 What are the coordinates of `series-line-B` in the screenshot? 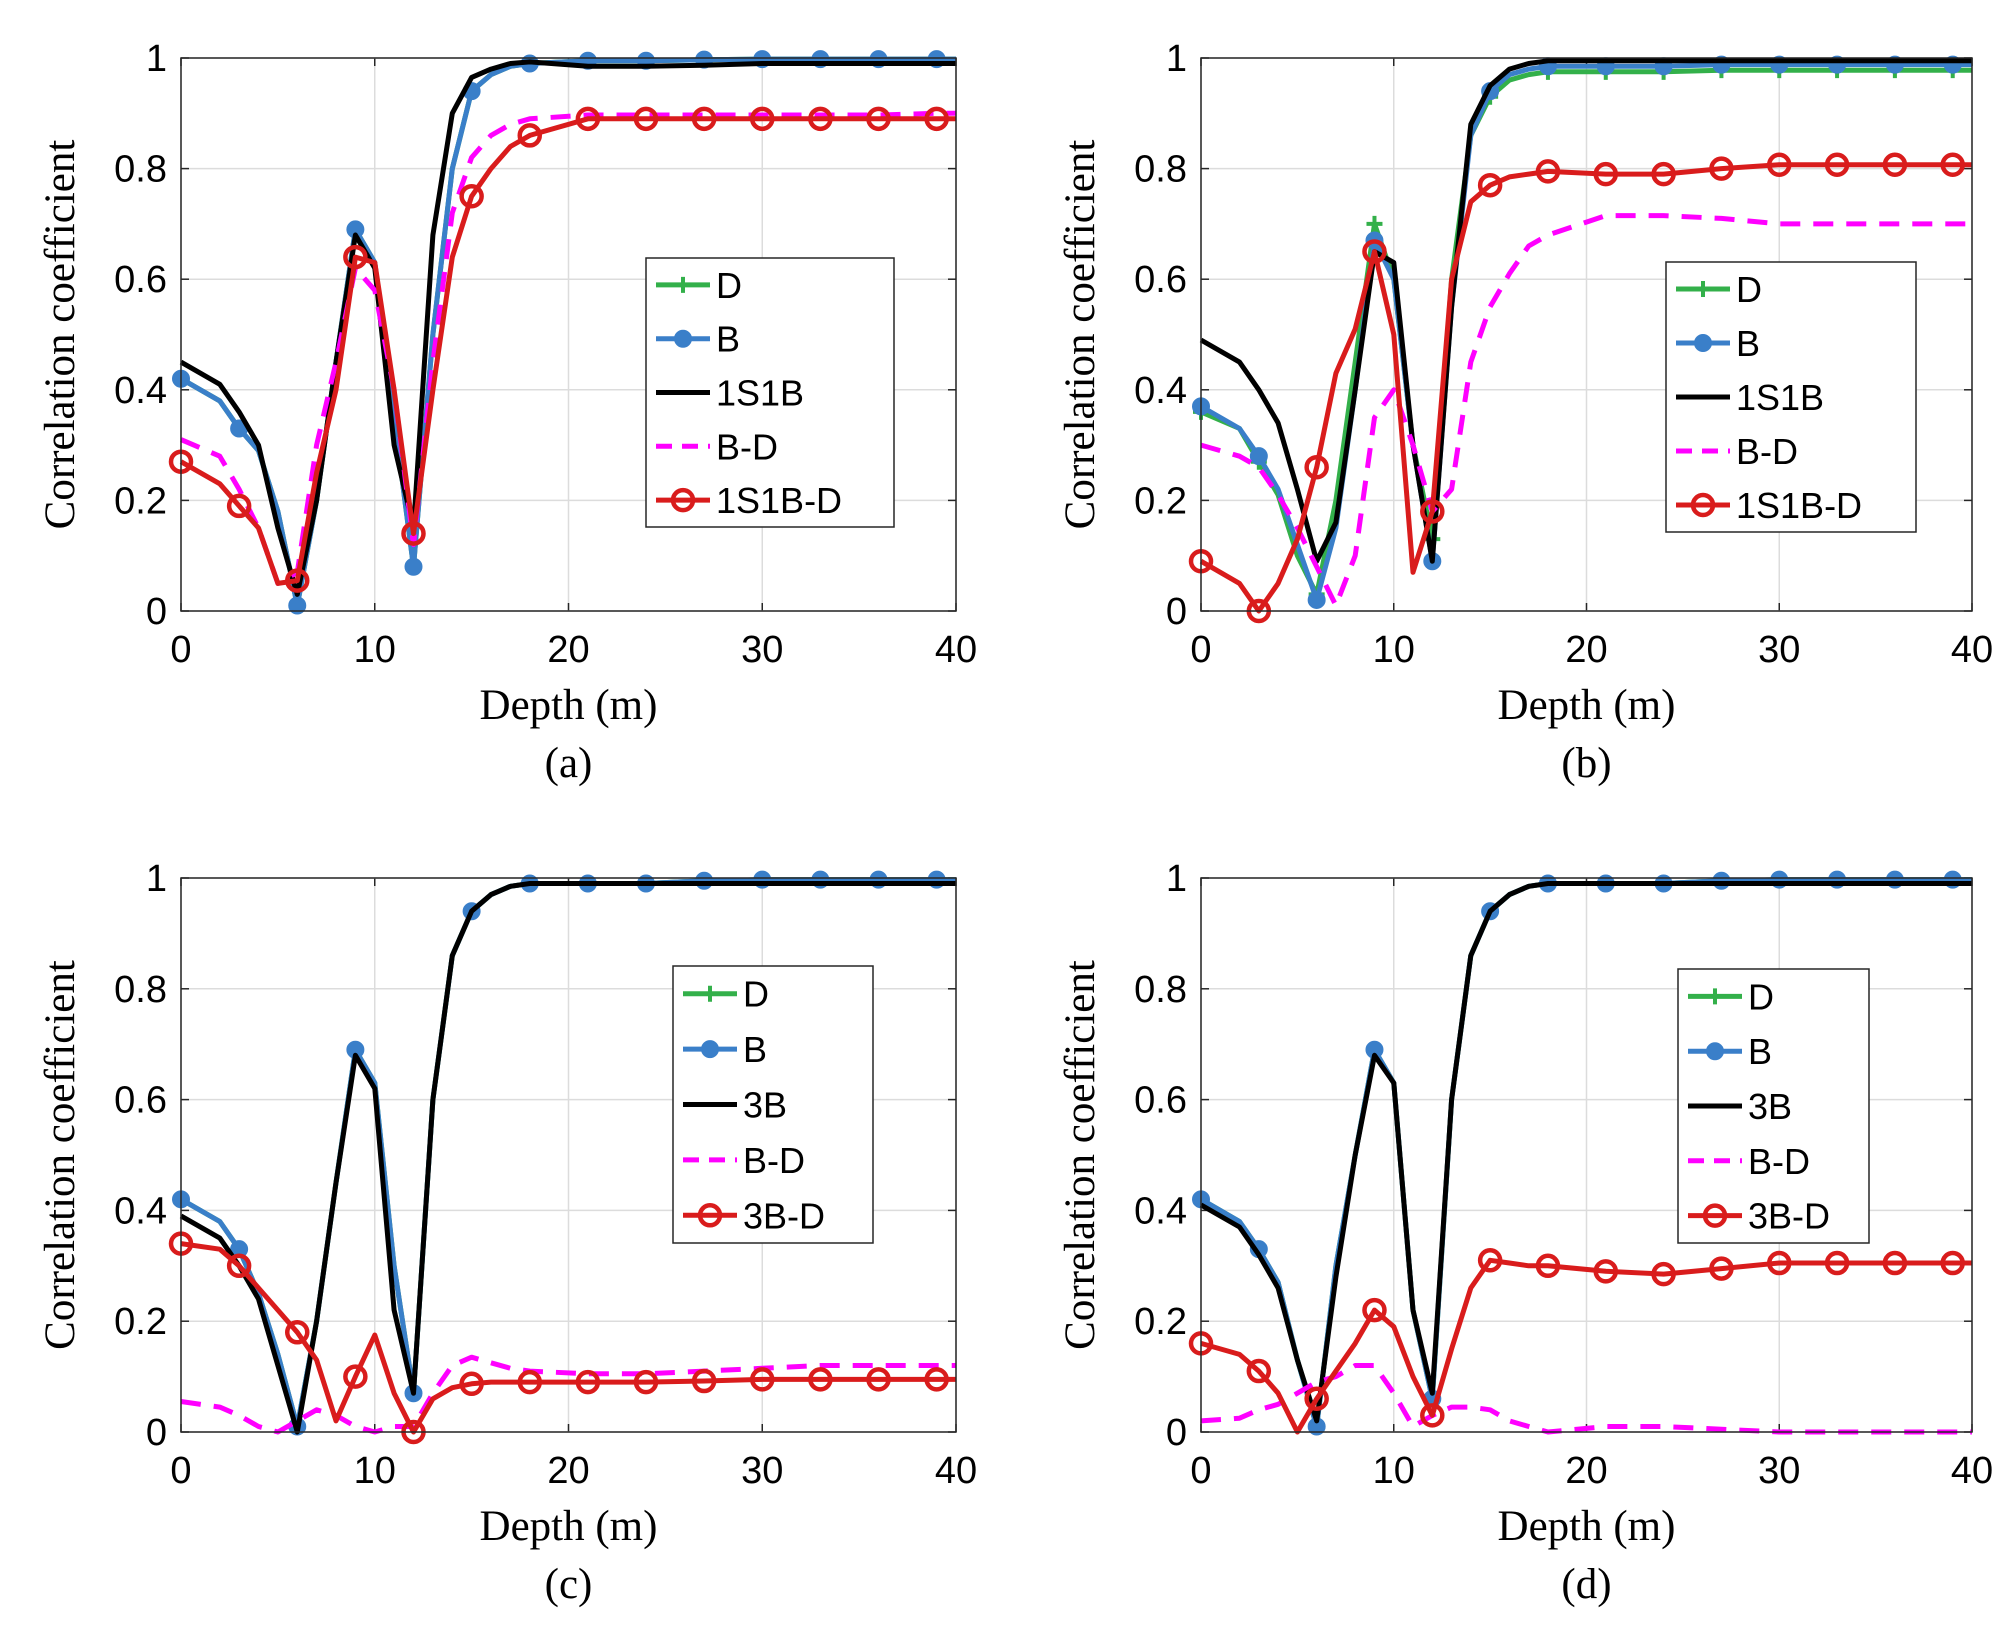 It's located at (567, 332).